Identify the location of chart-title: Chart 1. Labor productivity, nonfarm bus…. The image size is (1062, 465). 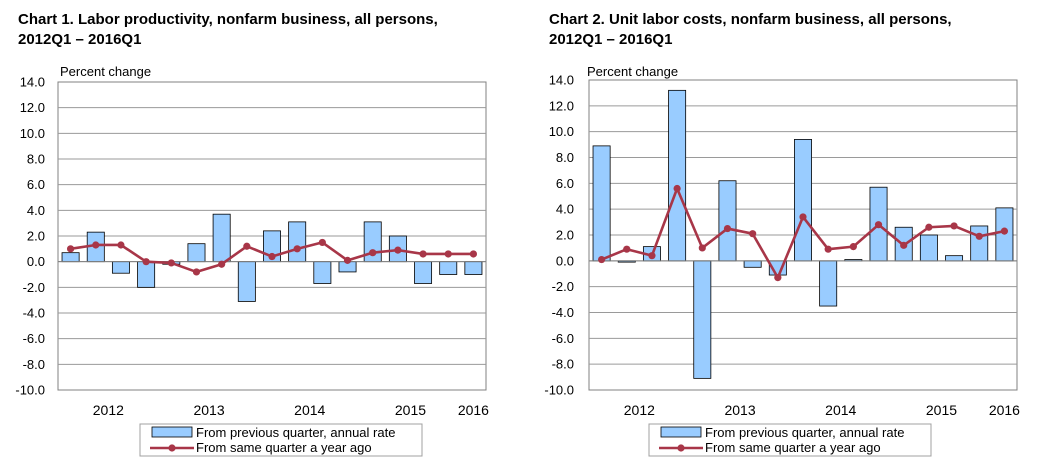
(268, 30).